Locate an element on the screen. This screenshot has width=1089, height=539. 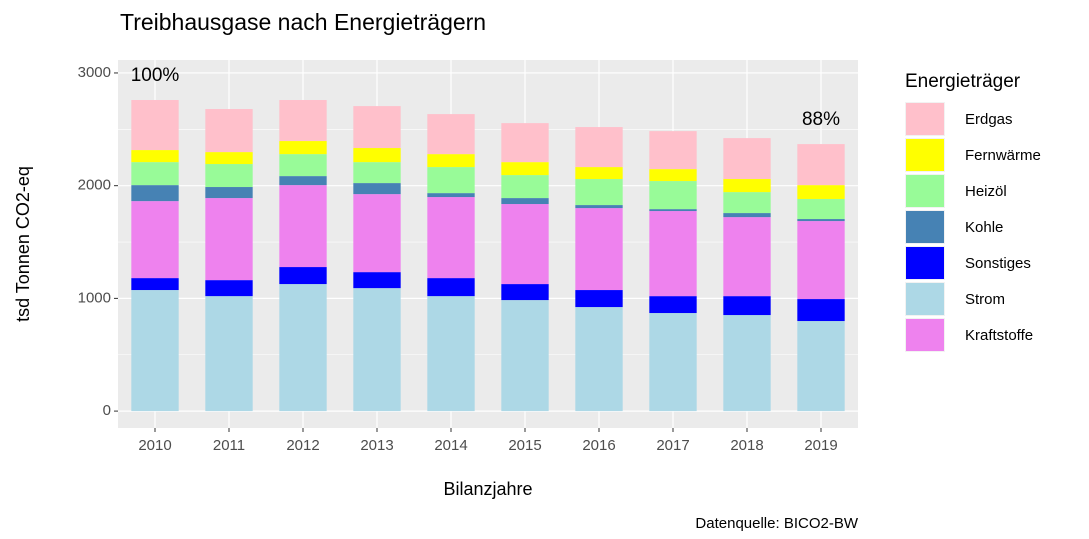
legend-label: Kraftstoffe is located at coordinates (999, 335).